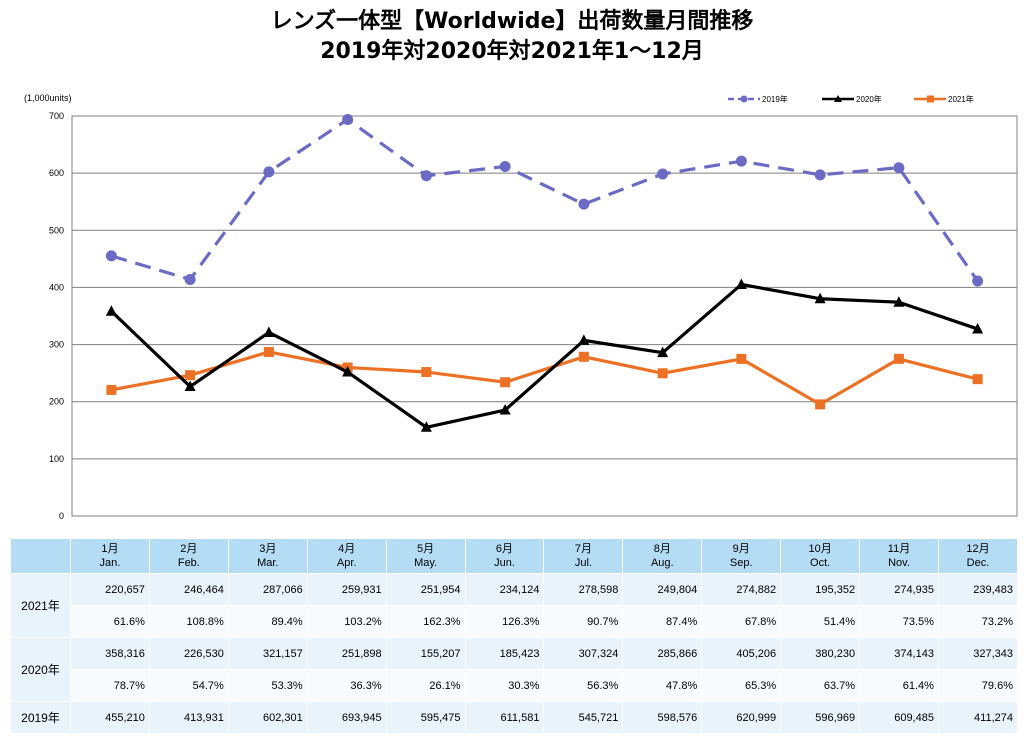 This screenshot has height=755, width=1024. I want to click on month-header: 9月 Sep., so click(741, 556).